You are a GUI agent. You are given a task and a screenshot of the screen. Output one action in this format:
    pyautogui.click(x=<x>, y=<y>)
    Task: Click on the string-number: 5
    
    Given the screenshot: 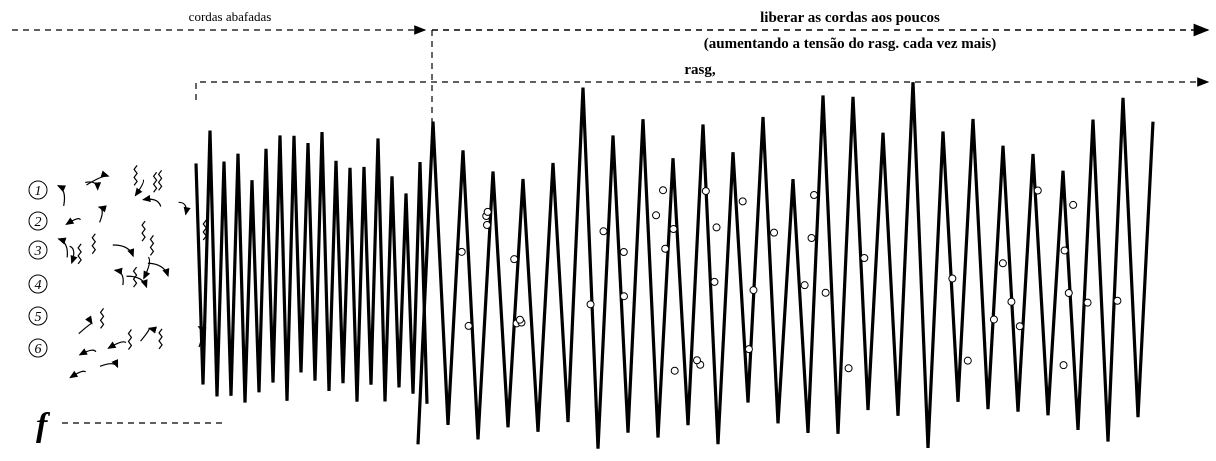 What is the action you would take?
    pyautogui.click(x=38, y=317)
    